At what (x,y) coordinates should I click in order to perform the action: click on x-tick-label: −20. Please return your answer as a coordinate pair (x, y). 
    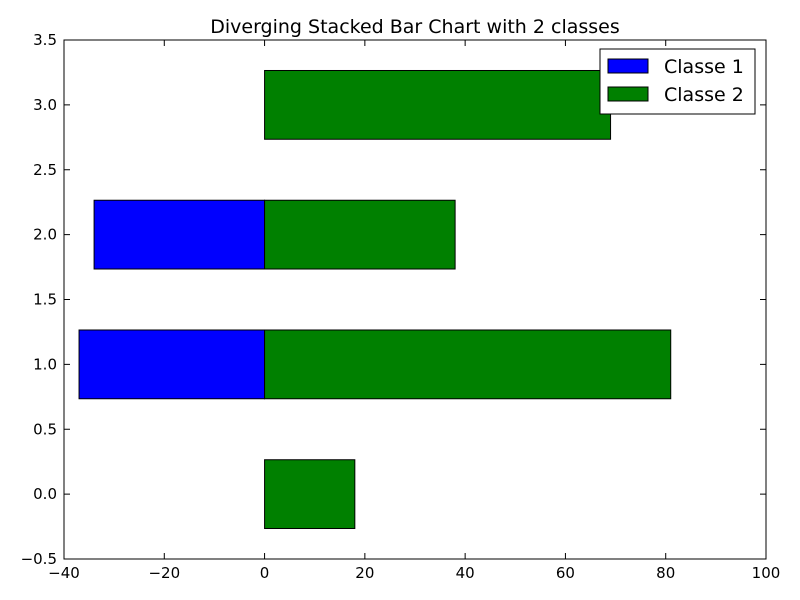
    Looking at the image, I should click on (164, 573).